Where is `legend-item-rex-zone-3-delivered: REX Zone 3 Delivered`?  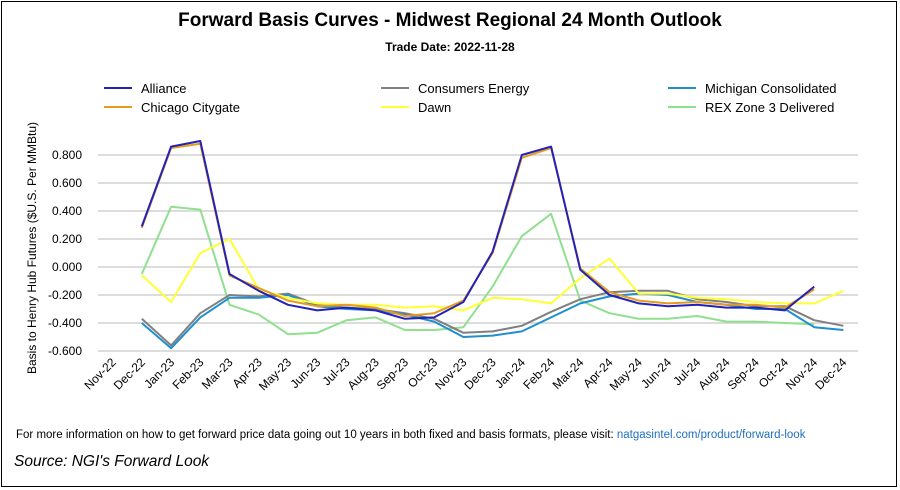 legend-item-rex-zone-3-delivered: REX Zone 3 Delivered is located at coordinates (751, 107).